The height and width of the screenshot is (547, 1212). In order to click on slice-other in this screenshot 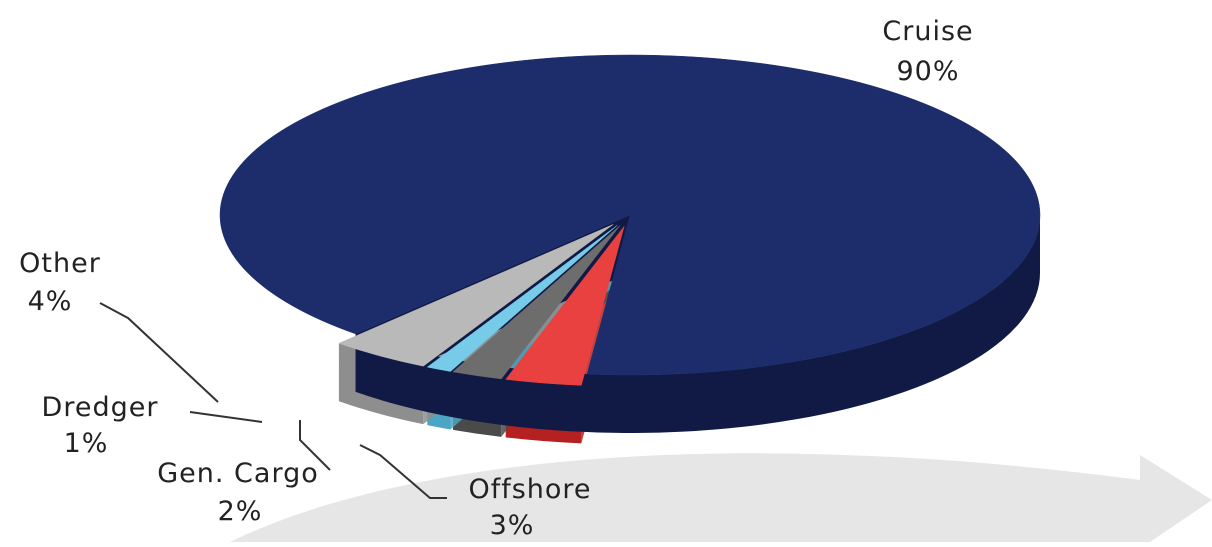, I will do `click(476, 295)`.